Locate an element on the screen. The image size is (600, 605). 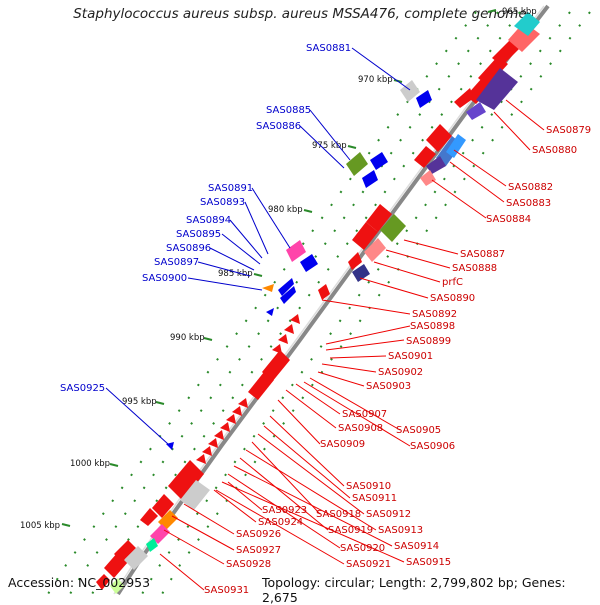
gene-label-reverse: SAS0915 is located at coordinates (428, 562).